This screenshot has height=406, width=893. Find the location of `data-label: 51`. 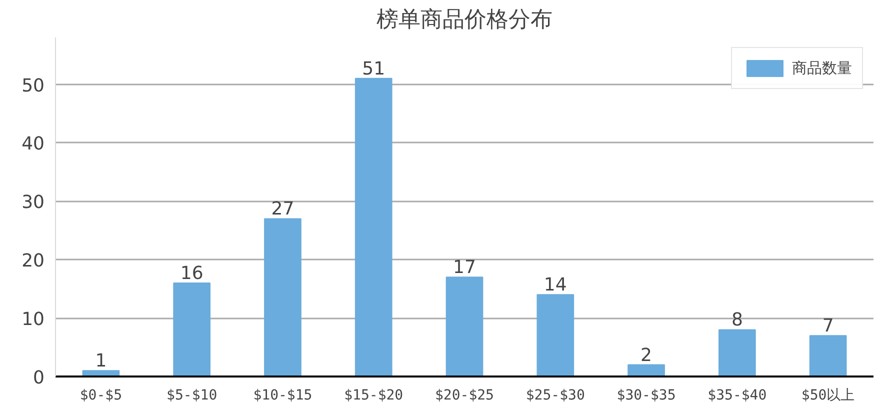

data-label: 51 is located at coordinates (374, 69).